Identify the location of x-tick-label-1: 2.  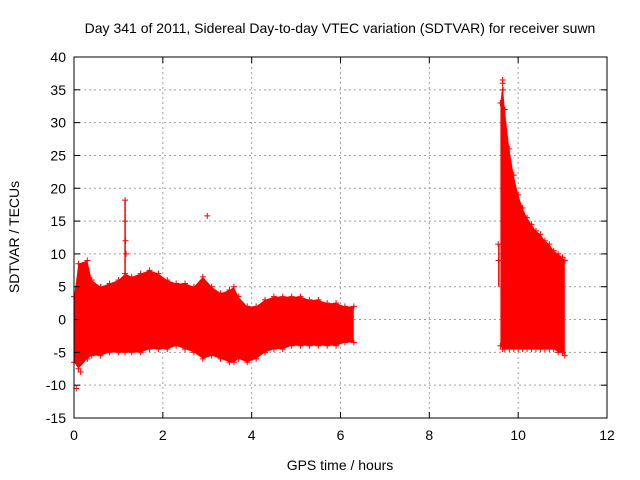
(163, 435).